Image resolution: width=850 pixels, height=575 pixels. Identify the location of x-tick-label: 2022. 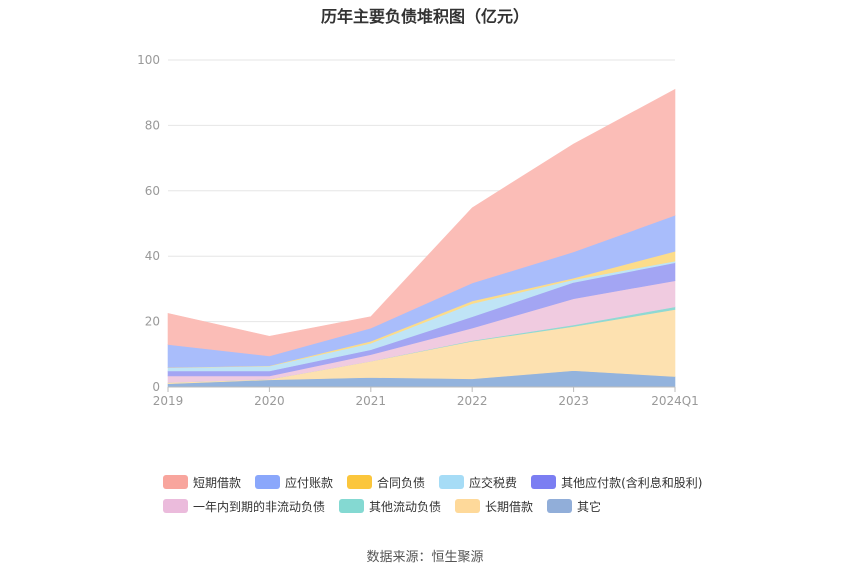
(472, 401).